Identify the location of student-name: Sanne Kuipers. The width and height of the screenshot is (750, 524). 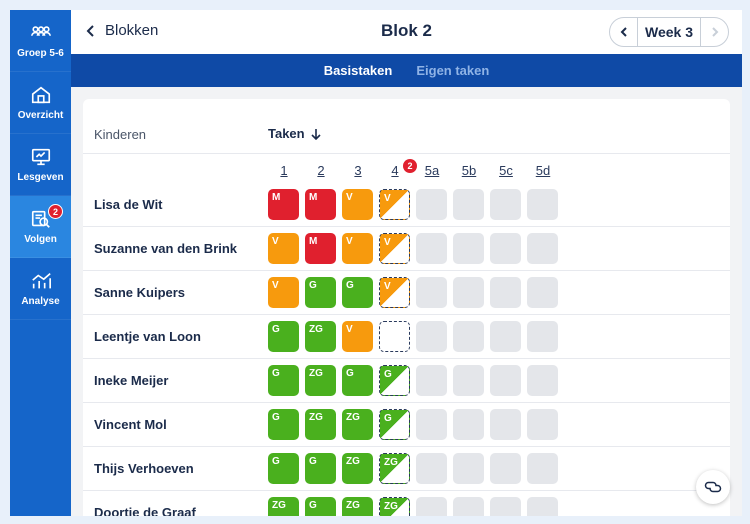
(140, 292).